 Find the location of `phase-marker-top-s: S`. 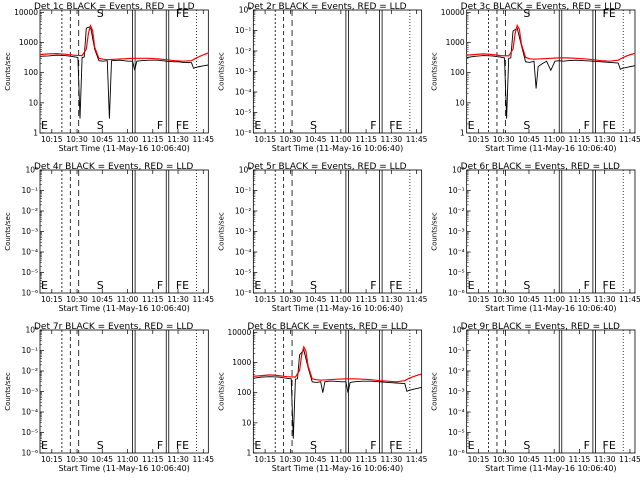

phase-marker-top-s: S is located at coordinates (100, 13).